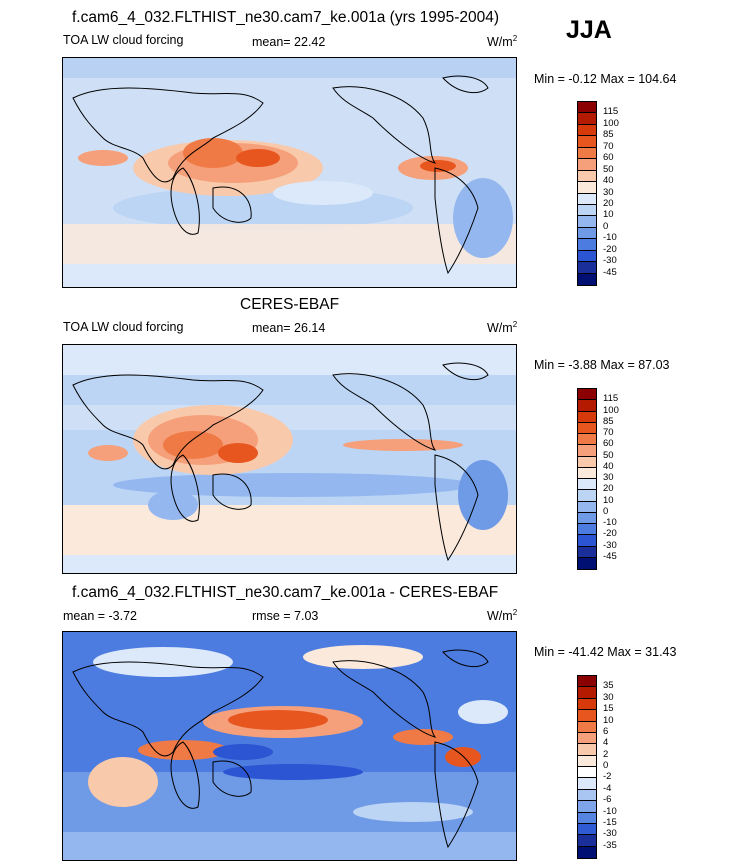 The width and height of the screenshot is (732, 865). Describe the element at coordinates (100, 616) in the screenshot. I see `panel3-mean: mean = -3.72` at that location.